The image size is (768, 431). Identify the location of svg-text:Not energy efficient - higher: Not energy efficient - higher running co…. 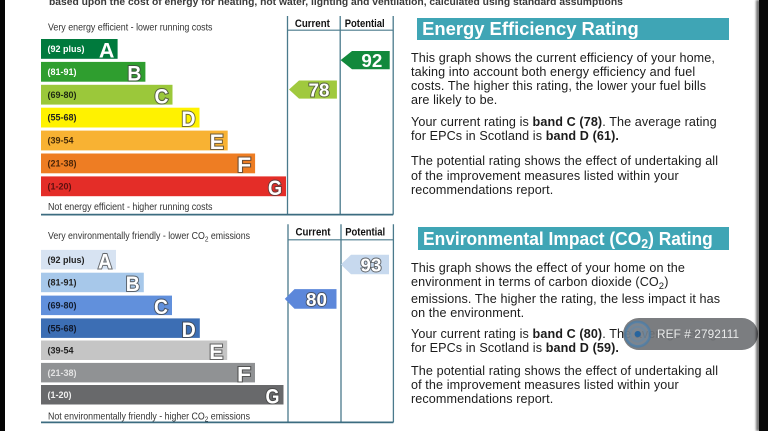
(130, 207).